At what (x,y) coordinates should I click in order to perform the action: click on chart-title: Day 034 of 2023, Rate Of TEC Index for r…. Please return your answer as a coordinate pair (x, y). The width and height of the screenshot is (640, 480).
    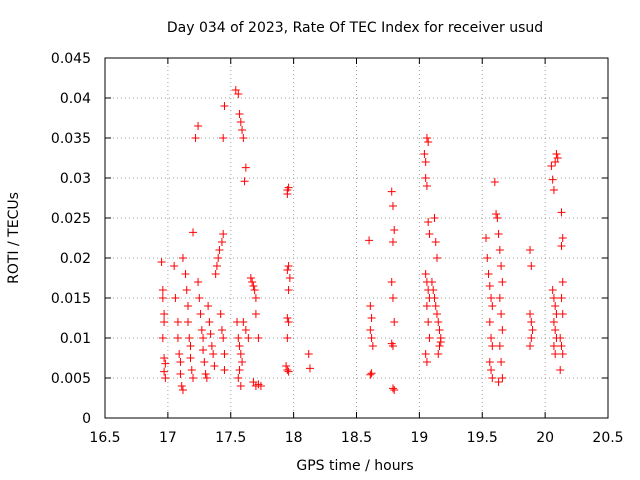
    Looking at the image, I should click on (355, 28).